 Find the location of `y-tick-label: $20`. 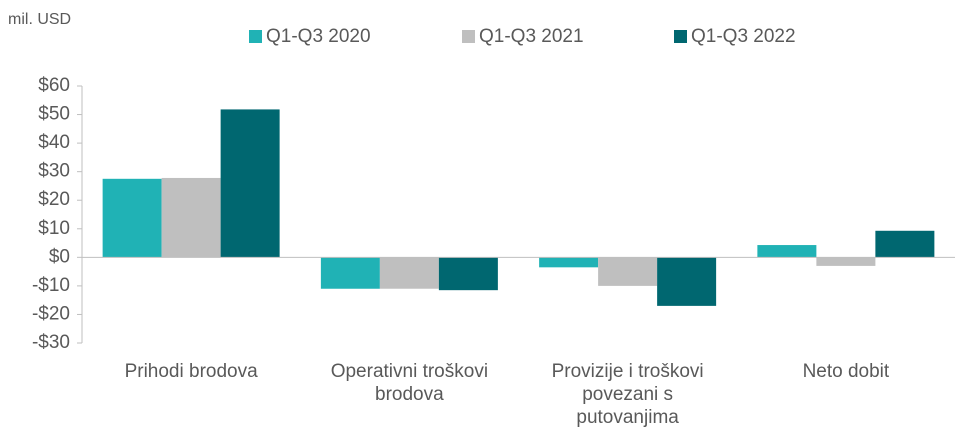

y-tick-label: $20 is located at coordinates (54, 199).